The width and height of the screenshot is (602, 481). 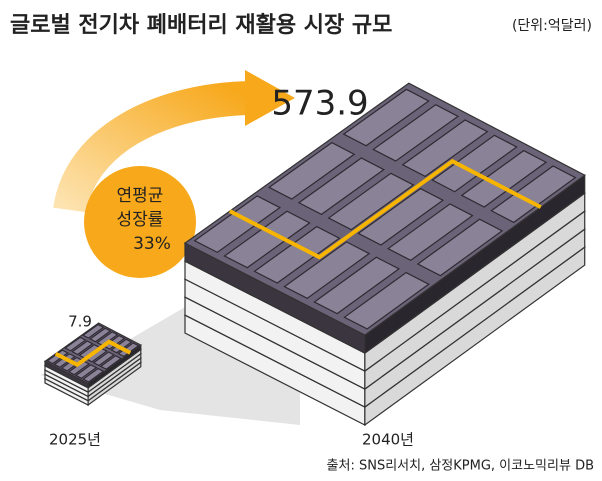 I want to click on value-label: 573.9, so click(x=319, y=104).